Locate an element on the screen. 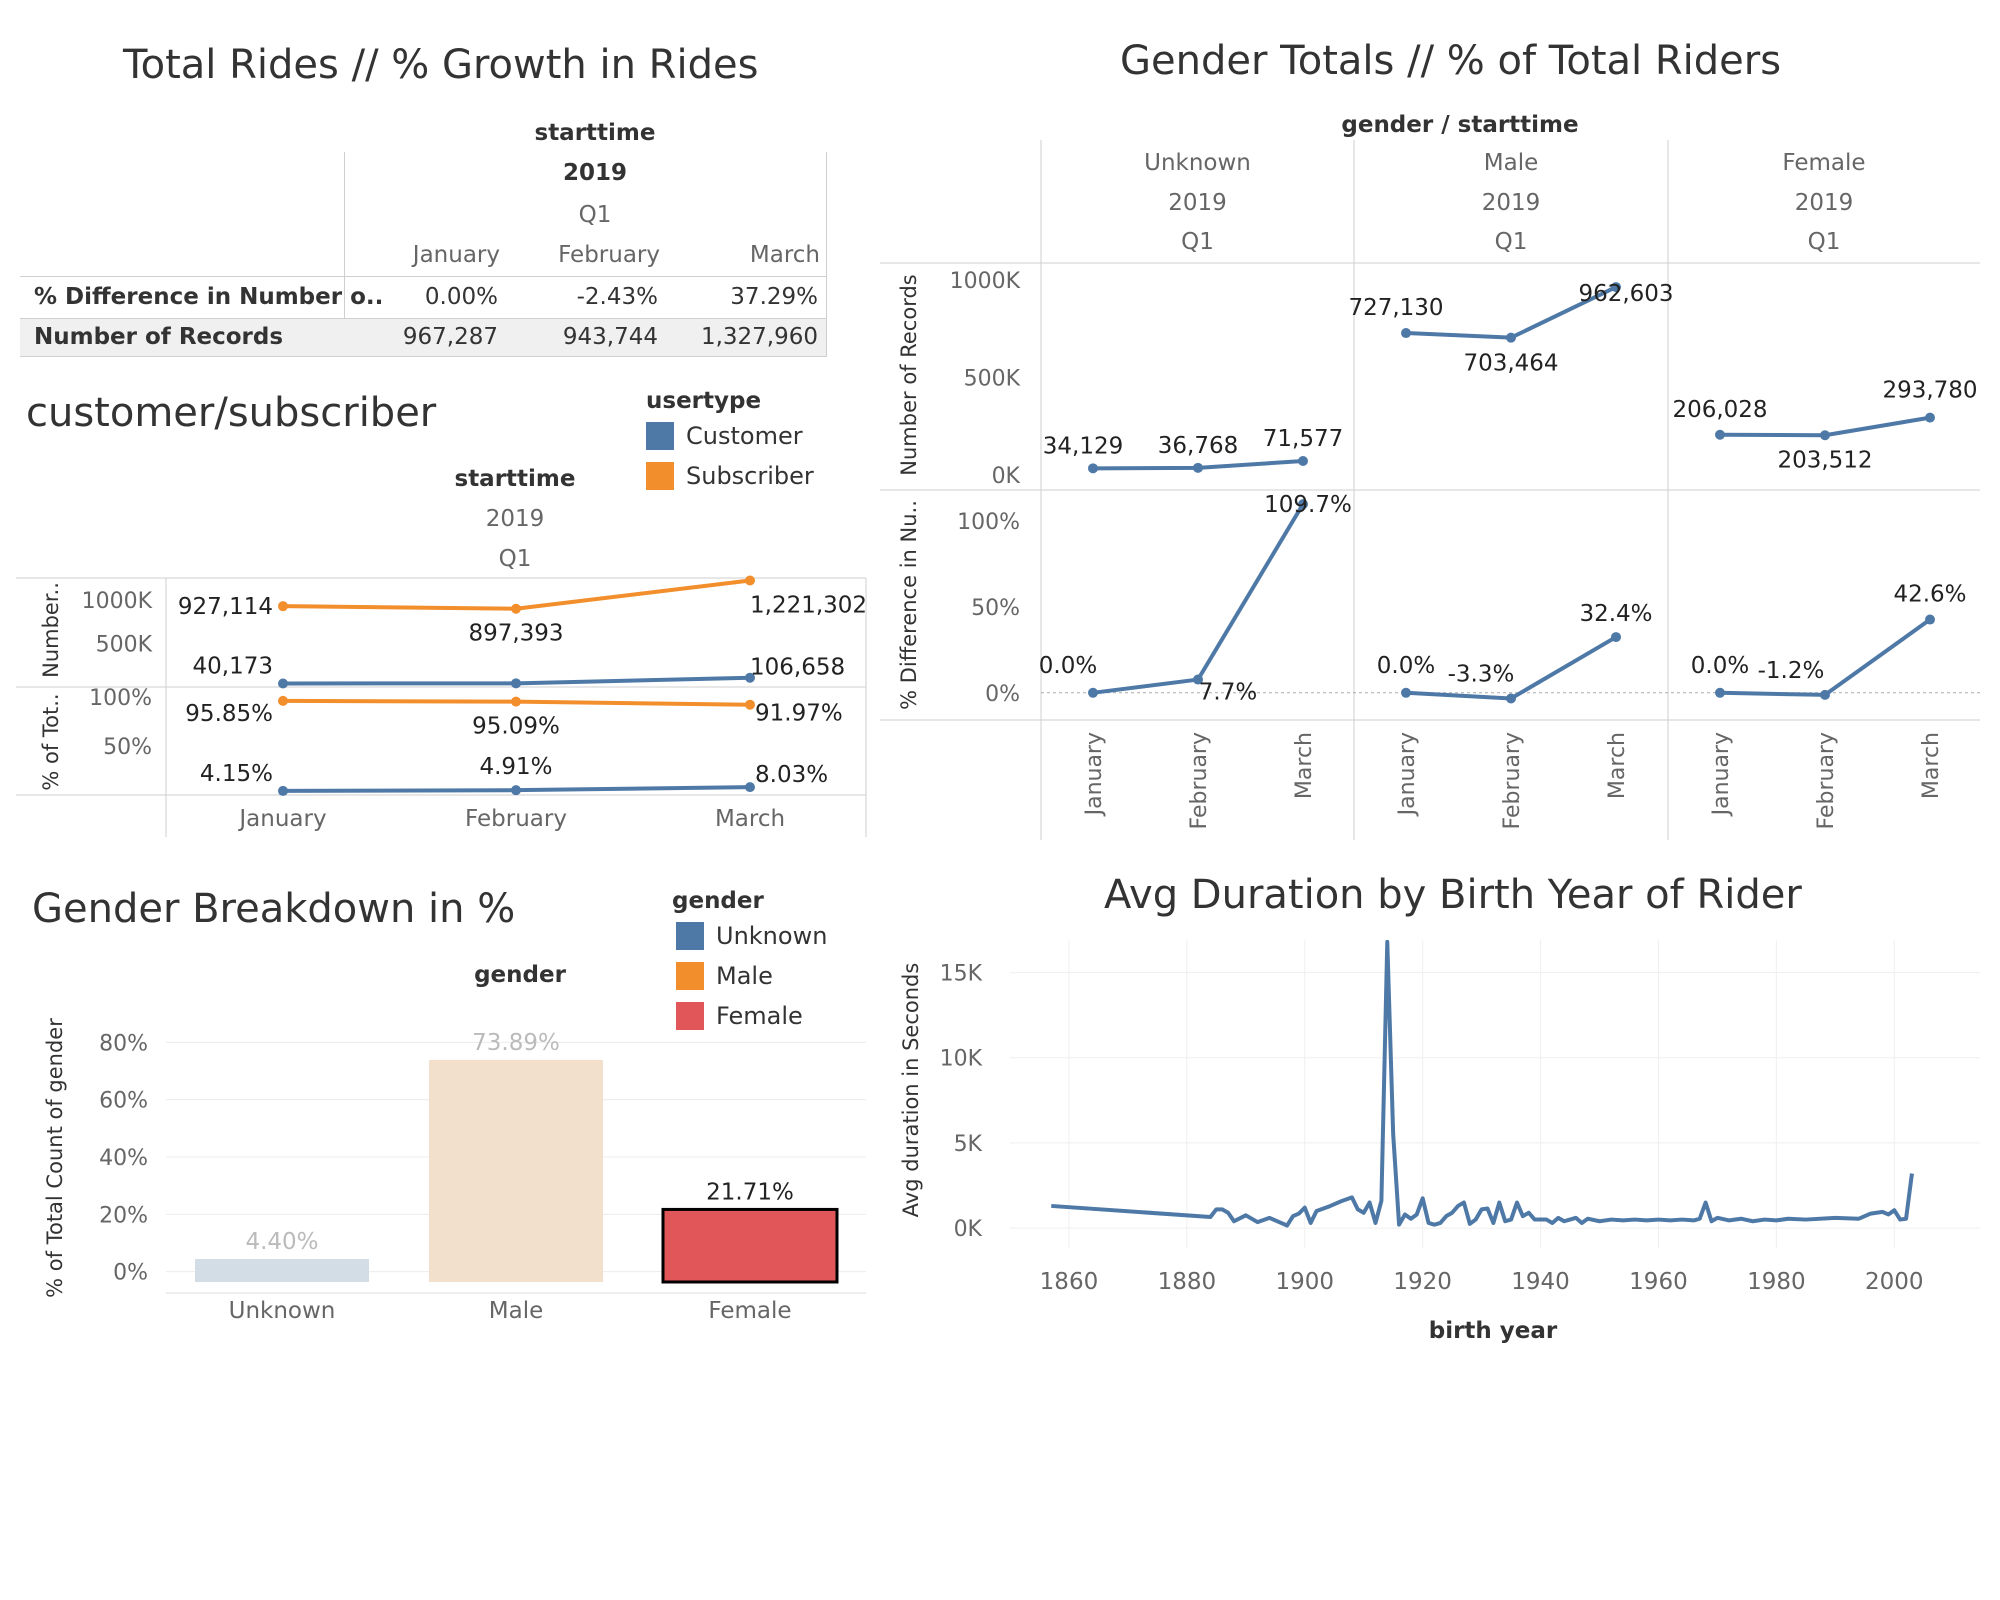  data-label: 21.71% is located at coordinates (750, 1192).